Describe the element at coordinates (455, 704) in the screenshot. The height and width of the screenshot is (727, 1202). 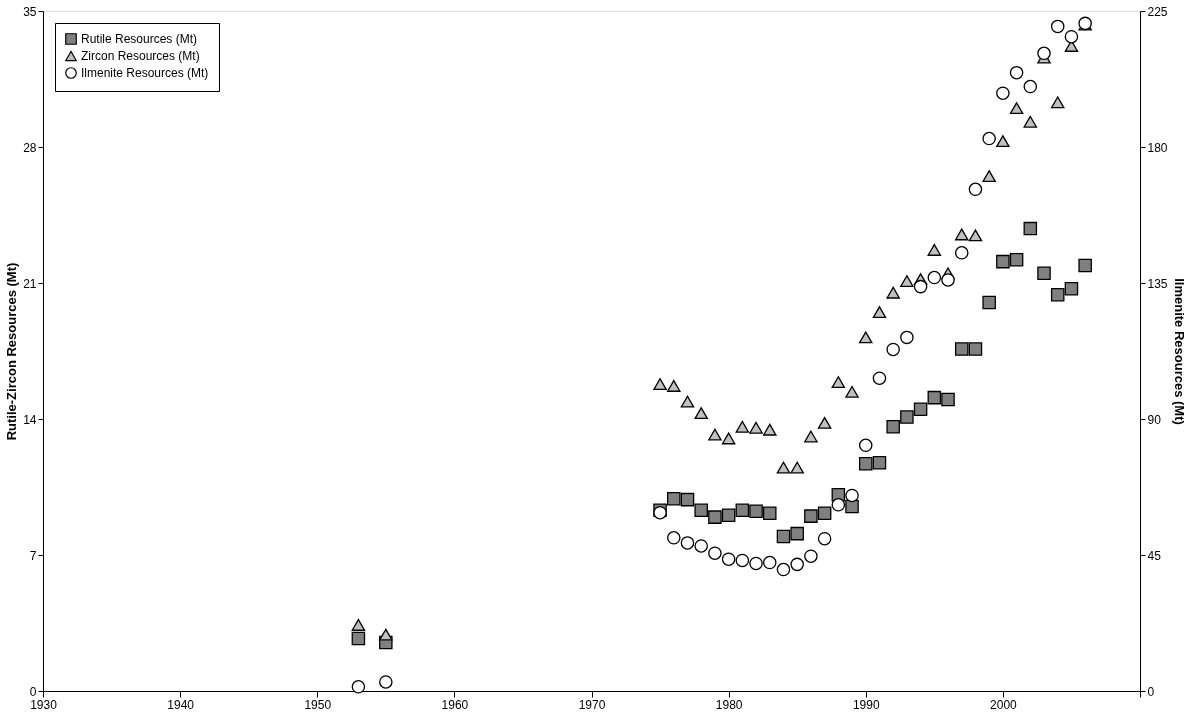
I see `x-tick-label: 1960` at that location.